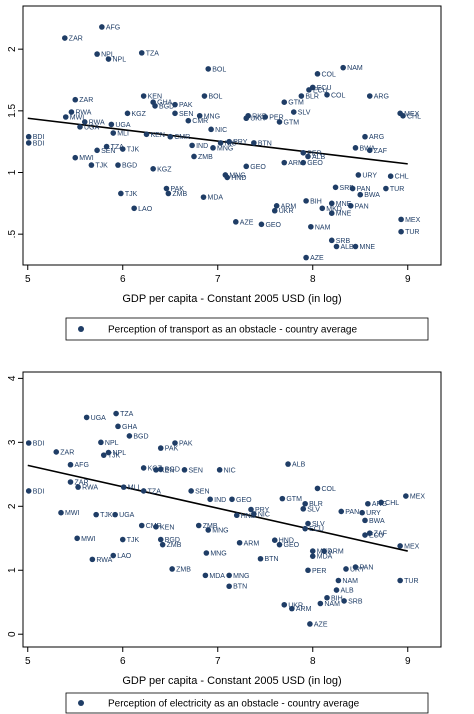 This screenshot has width=474, height=714. I want to click on y-tick-label: 2, so click(12, 49).